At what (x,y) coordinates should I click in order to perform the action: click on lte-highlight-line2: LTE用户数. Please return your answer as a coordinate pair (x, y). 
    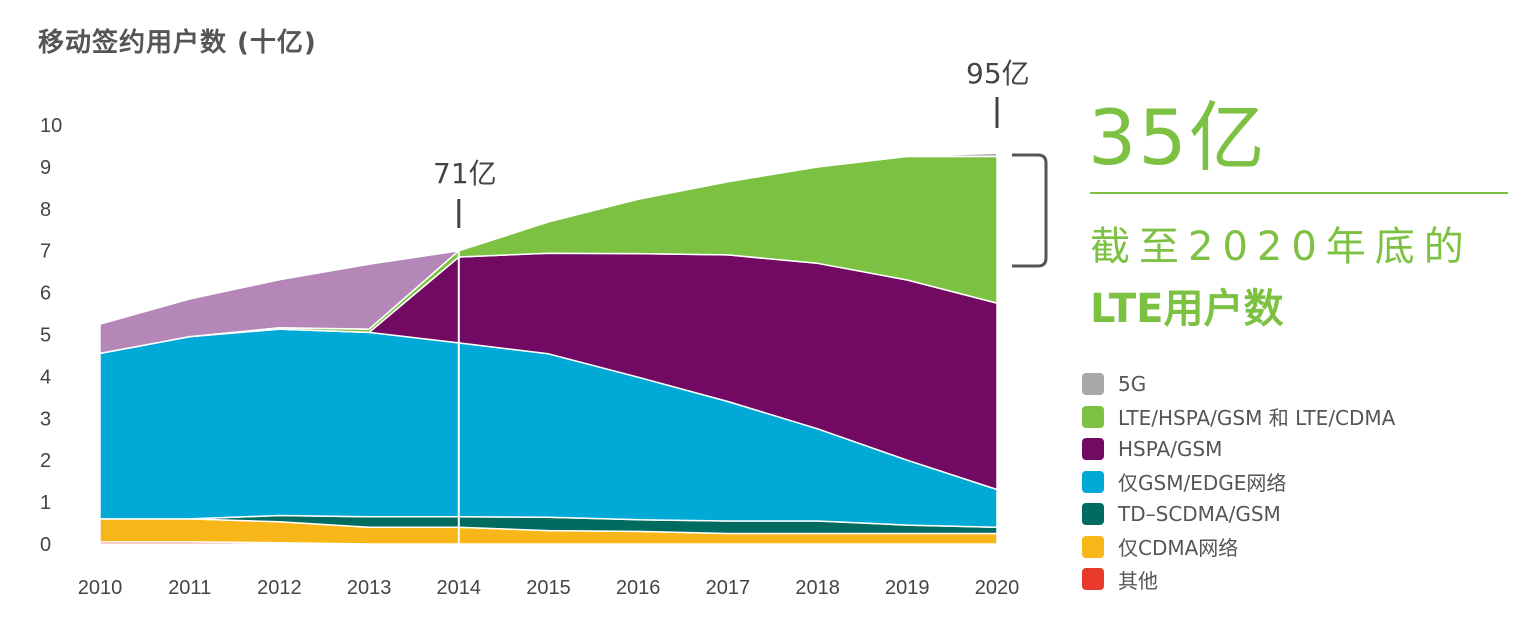
    Looking at the image, I should click on (1187, 309).